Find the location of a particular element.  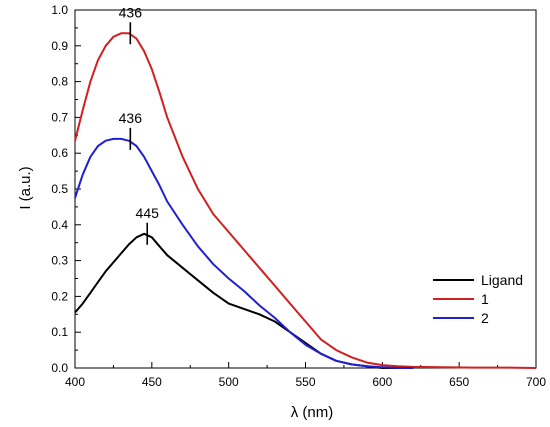

y-axis-title: I (a.u.) is located at coordinates (25, 187).